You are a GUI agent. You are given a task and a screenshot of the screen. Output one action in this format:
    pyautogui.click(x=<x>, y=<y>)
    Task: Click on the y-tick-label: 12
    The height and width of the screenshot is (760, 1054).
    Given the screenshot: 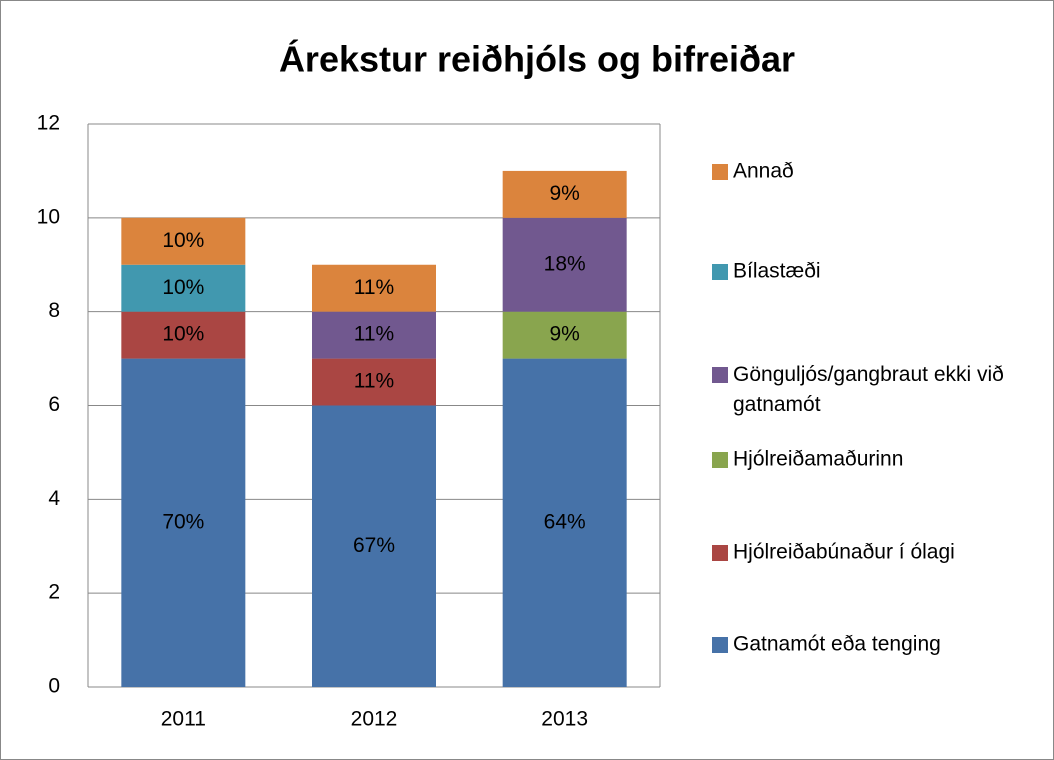 What is the action you would take?
    pyautogui.click(x=48, y=123)
    